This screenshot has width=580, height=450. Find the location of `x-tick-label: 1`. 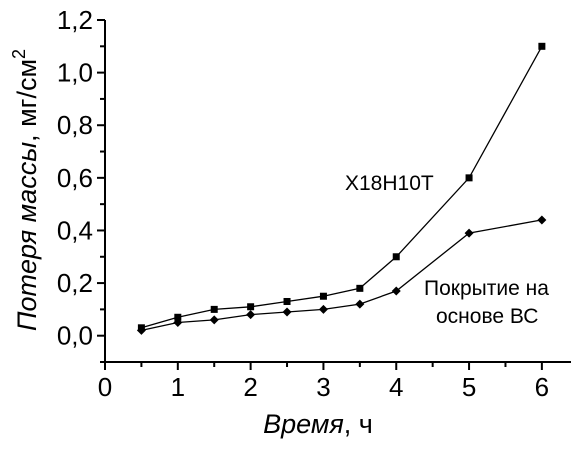

x-tick-label: 1 is located at coordinates (178, 387).